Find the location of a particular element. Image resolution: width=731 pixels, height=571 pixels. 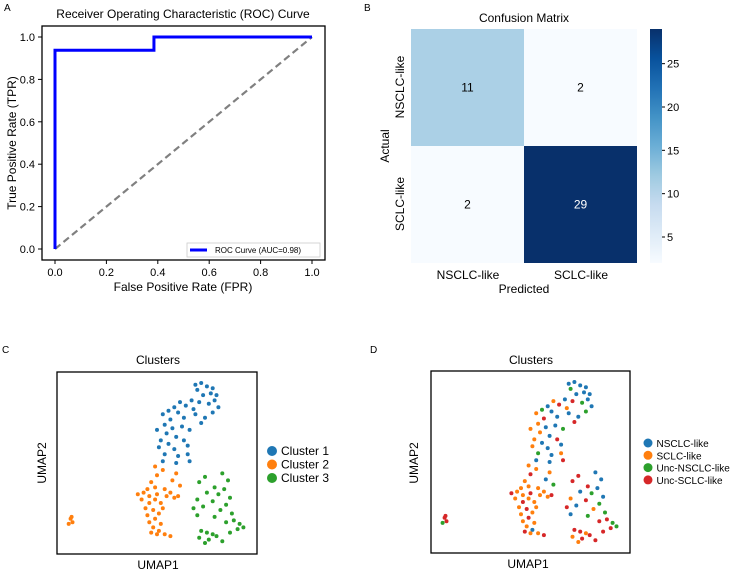

roc-ytick-label: 0.6 is located at coordinates (27, 123).